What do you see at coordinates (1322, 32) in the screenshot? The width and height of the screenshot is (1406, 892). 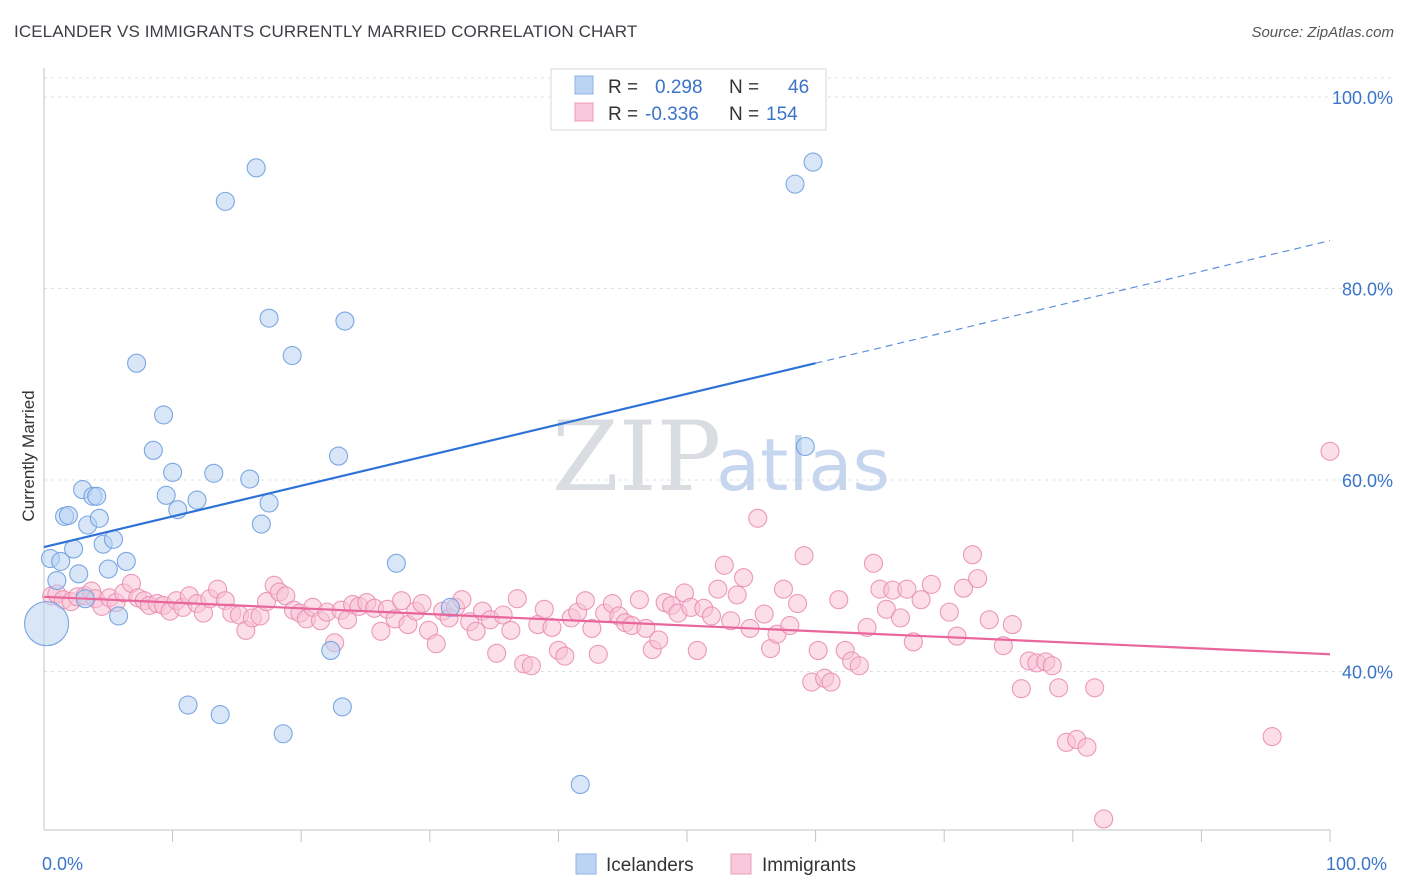 I see `source-label: Source: ZipAtlas.com` at bounding box center [1322, 32].